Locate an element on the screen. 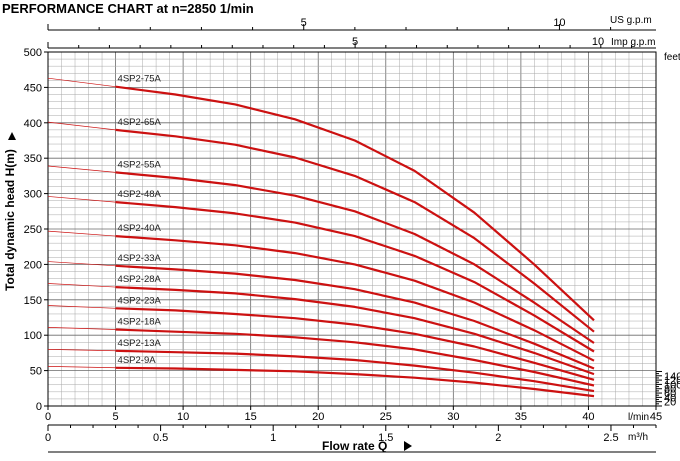  usgpm-tick-label: 5 is located at coordinates (304, 23).